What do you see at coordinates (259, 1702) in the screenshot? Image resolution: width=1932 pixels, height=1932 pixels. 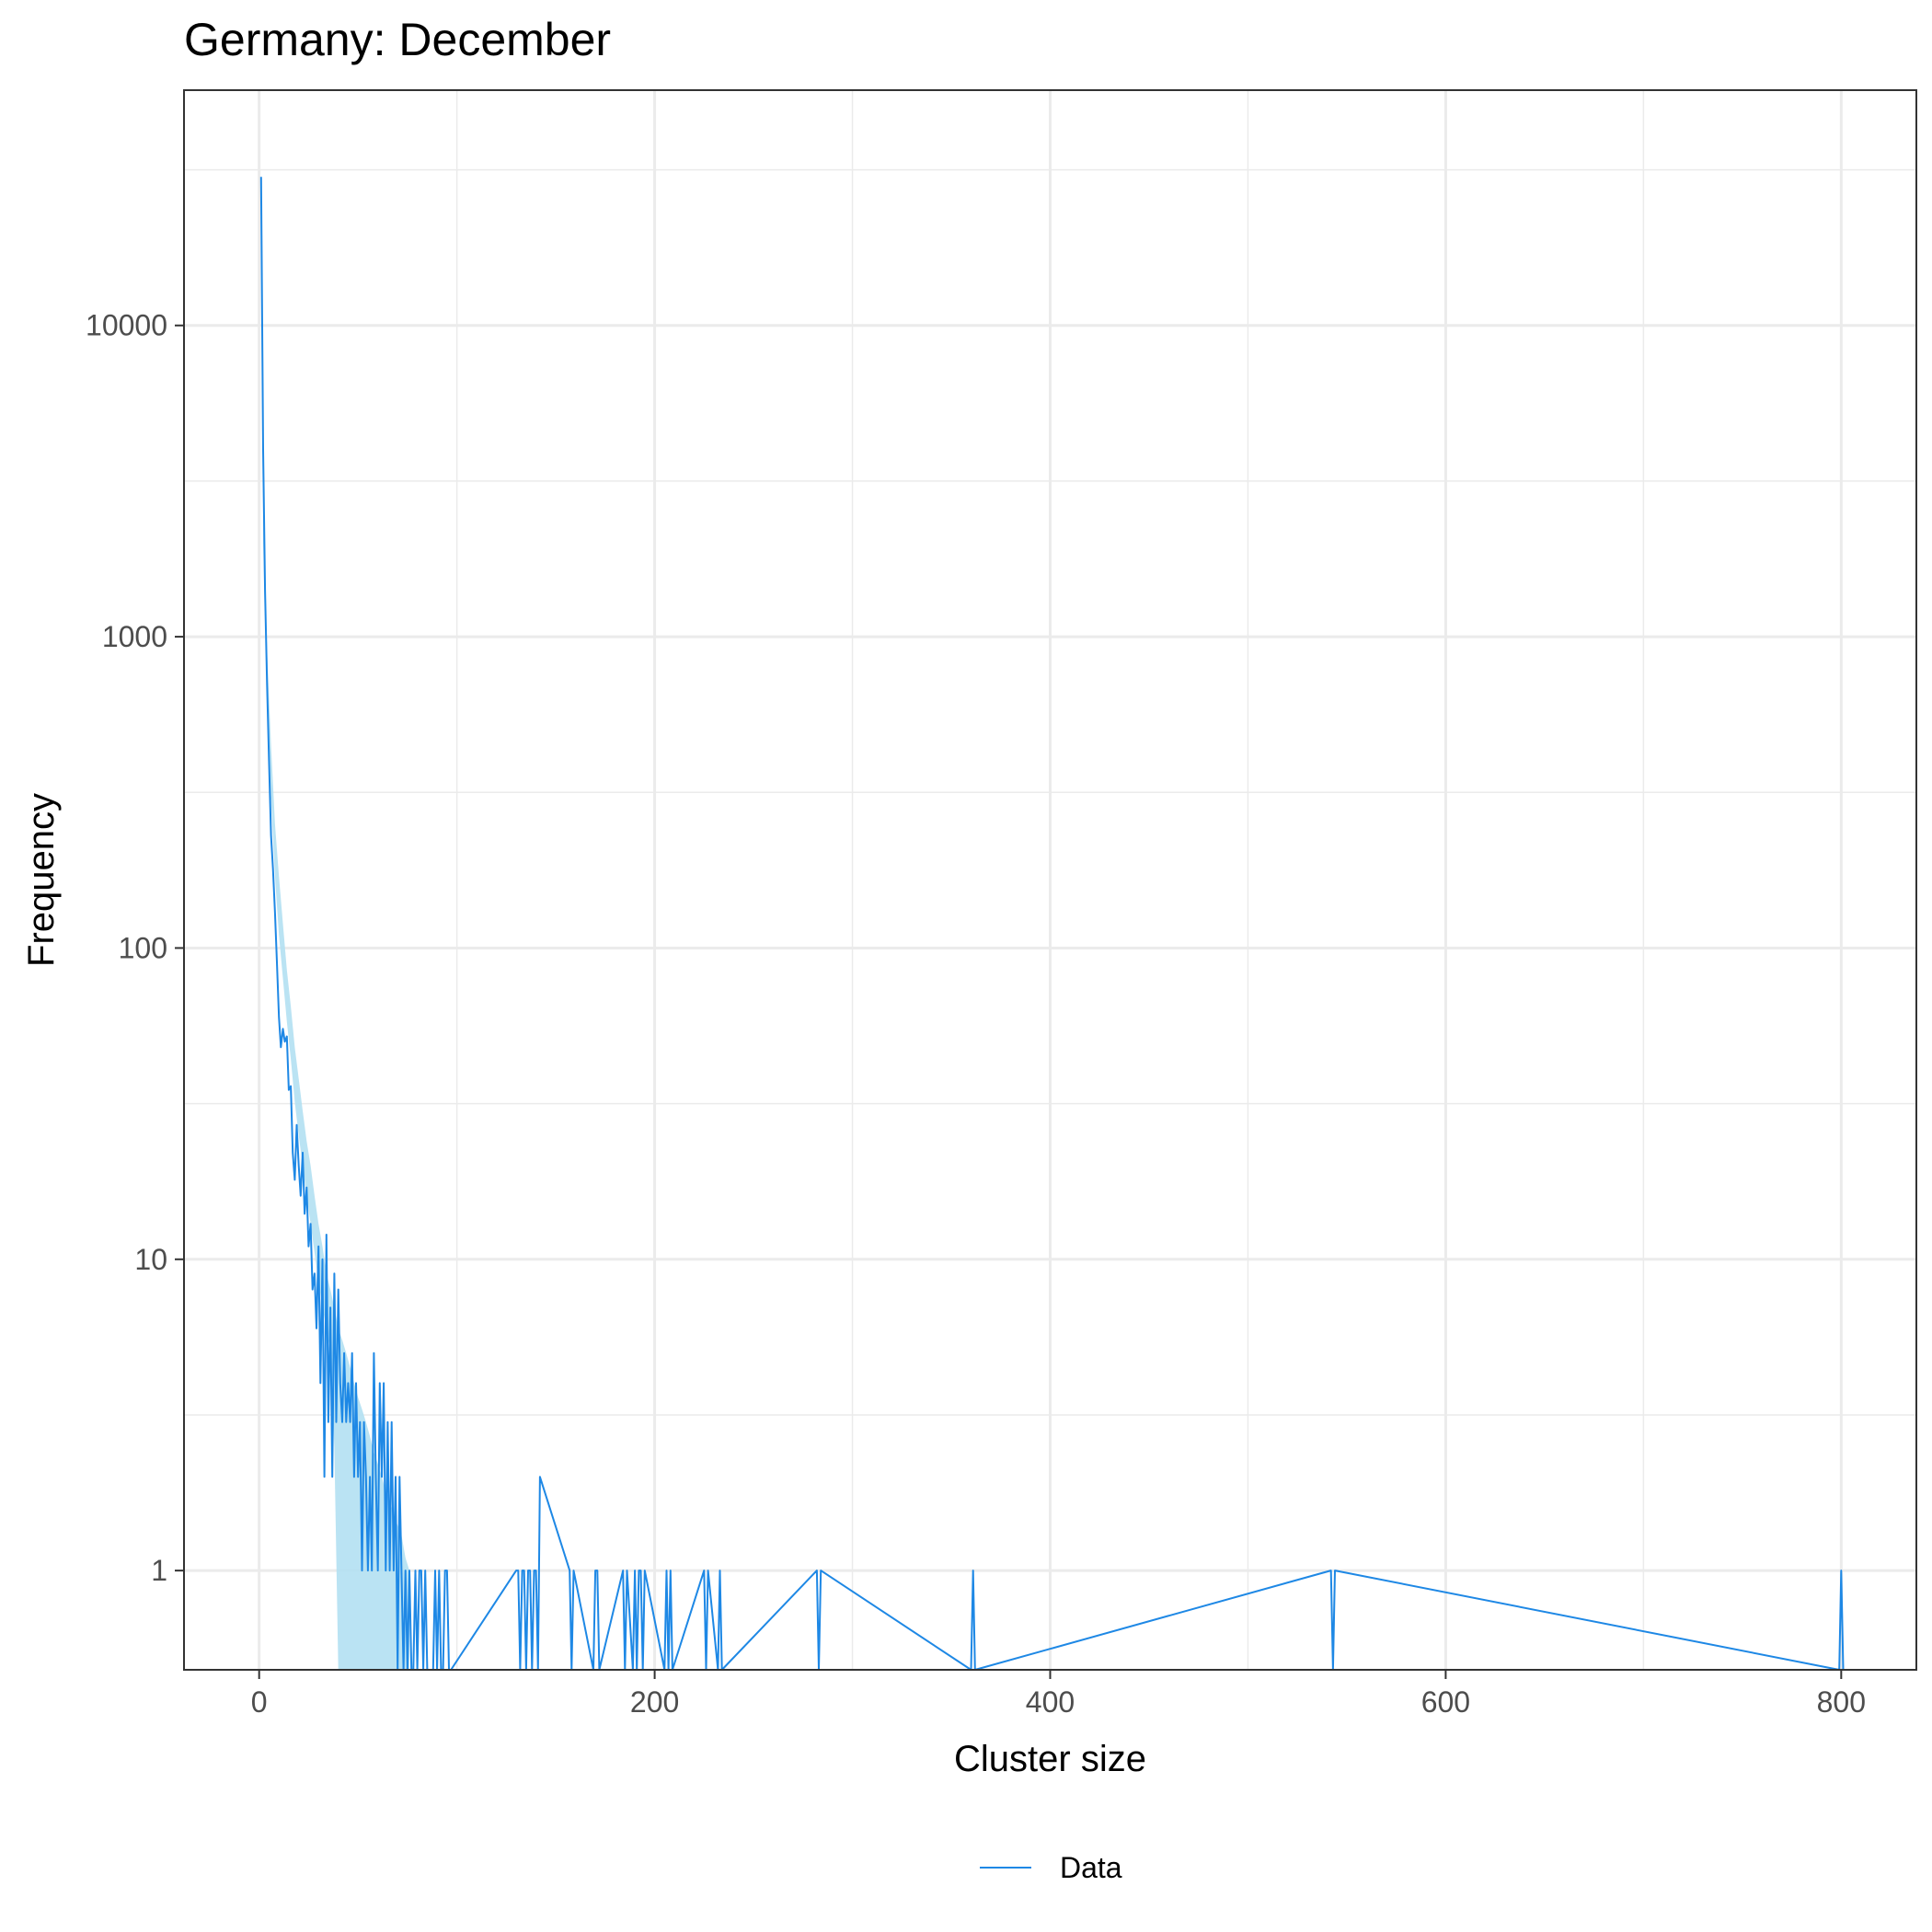 I see `x-tick-label: 0` at bounding box center [259, 1702].